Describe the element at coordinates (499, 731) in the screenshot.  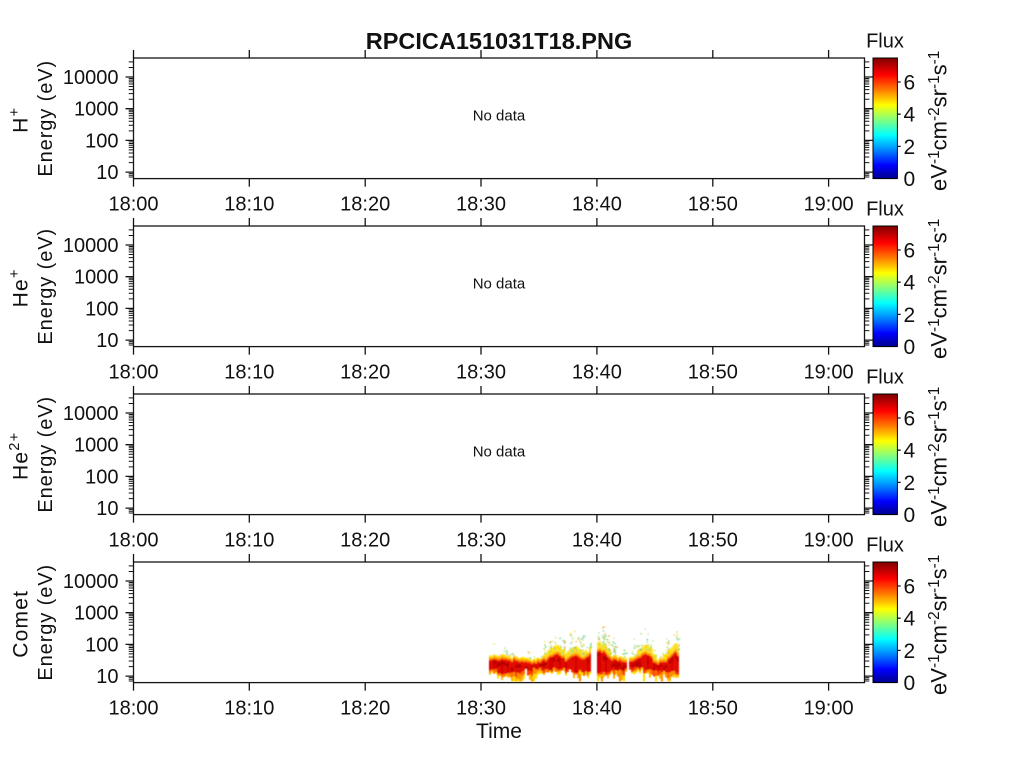
I see `svg-text: Time` at that location.